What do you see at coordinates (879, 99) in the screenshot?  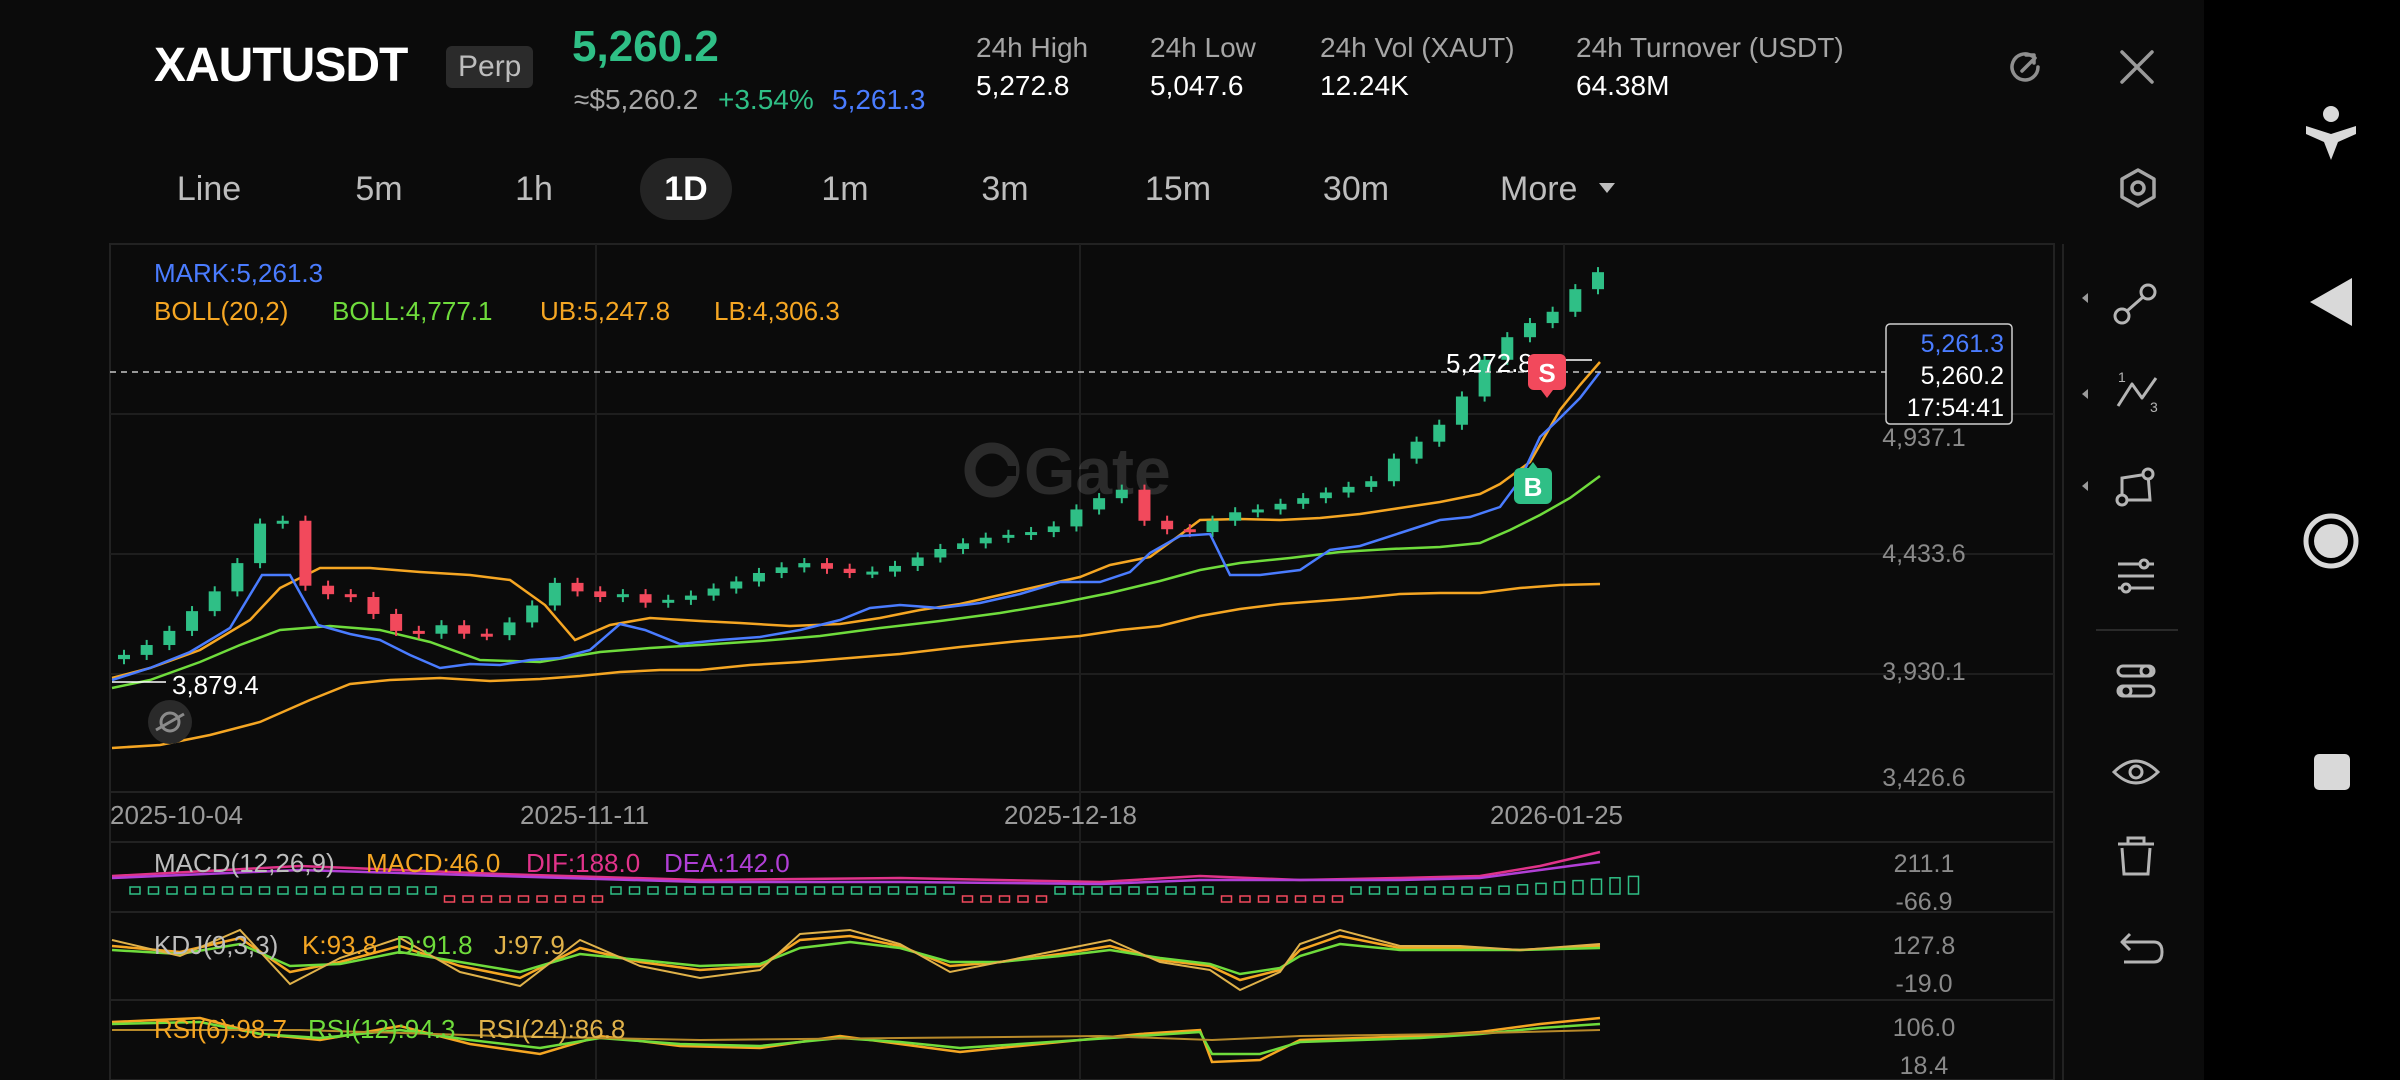 I see `mark-price: 5,261.3` at bounding box center [879, 99].